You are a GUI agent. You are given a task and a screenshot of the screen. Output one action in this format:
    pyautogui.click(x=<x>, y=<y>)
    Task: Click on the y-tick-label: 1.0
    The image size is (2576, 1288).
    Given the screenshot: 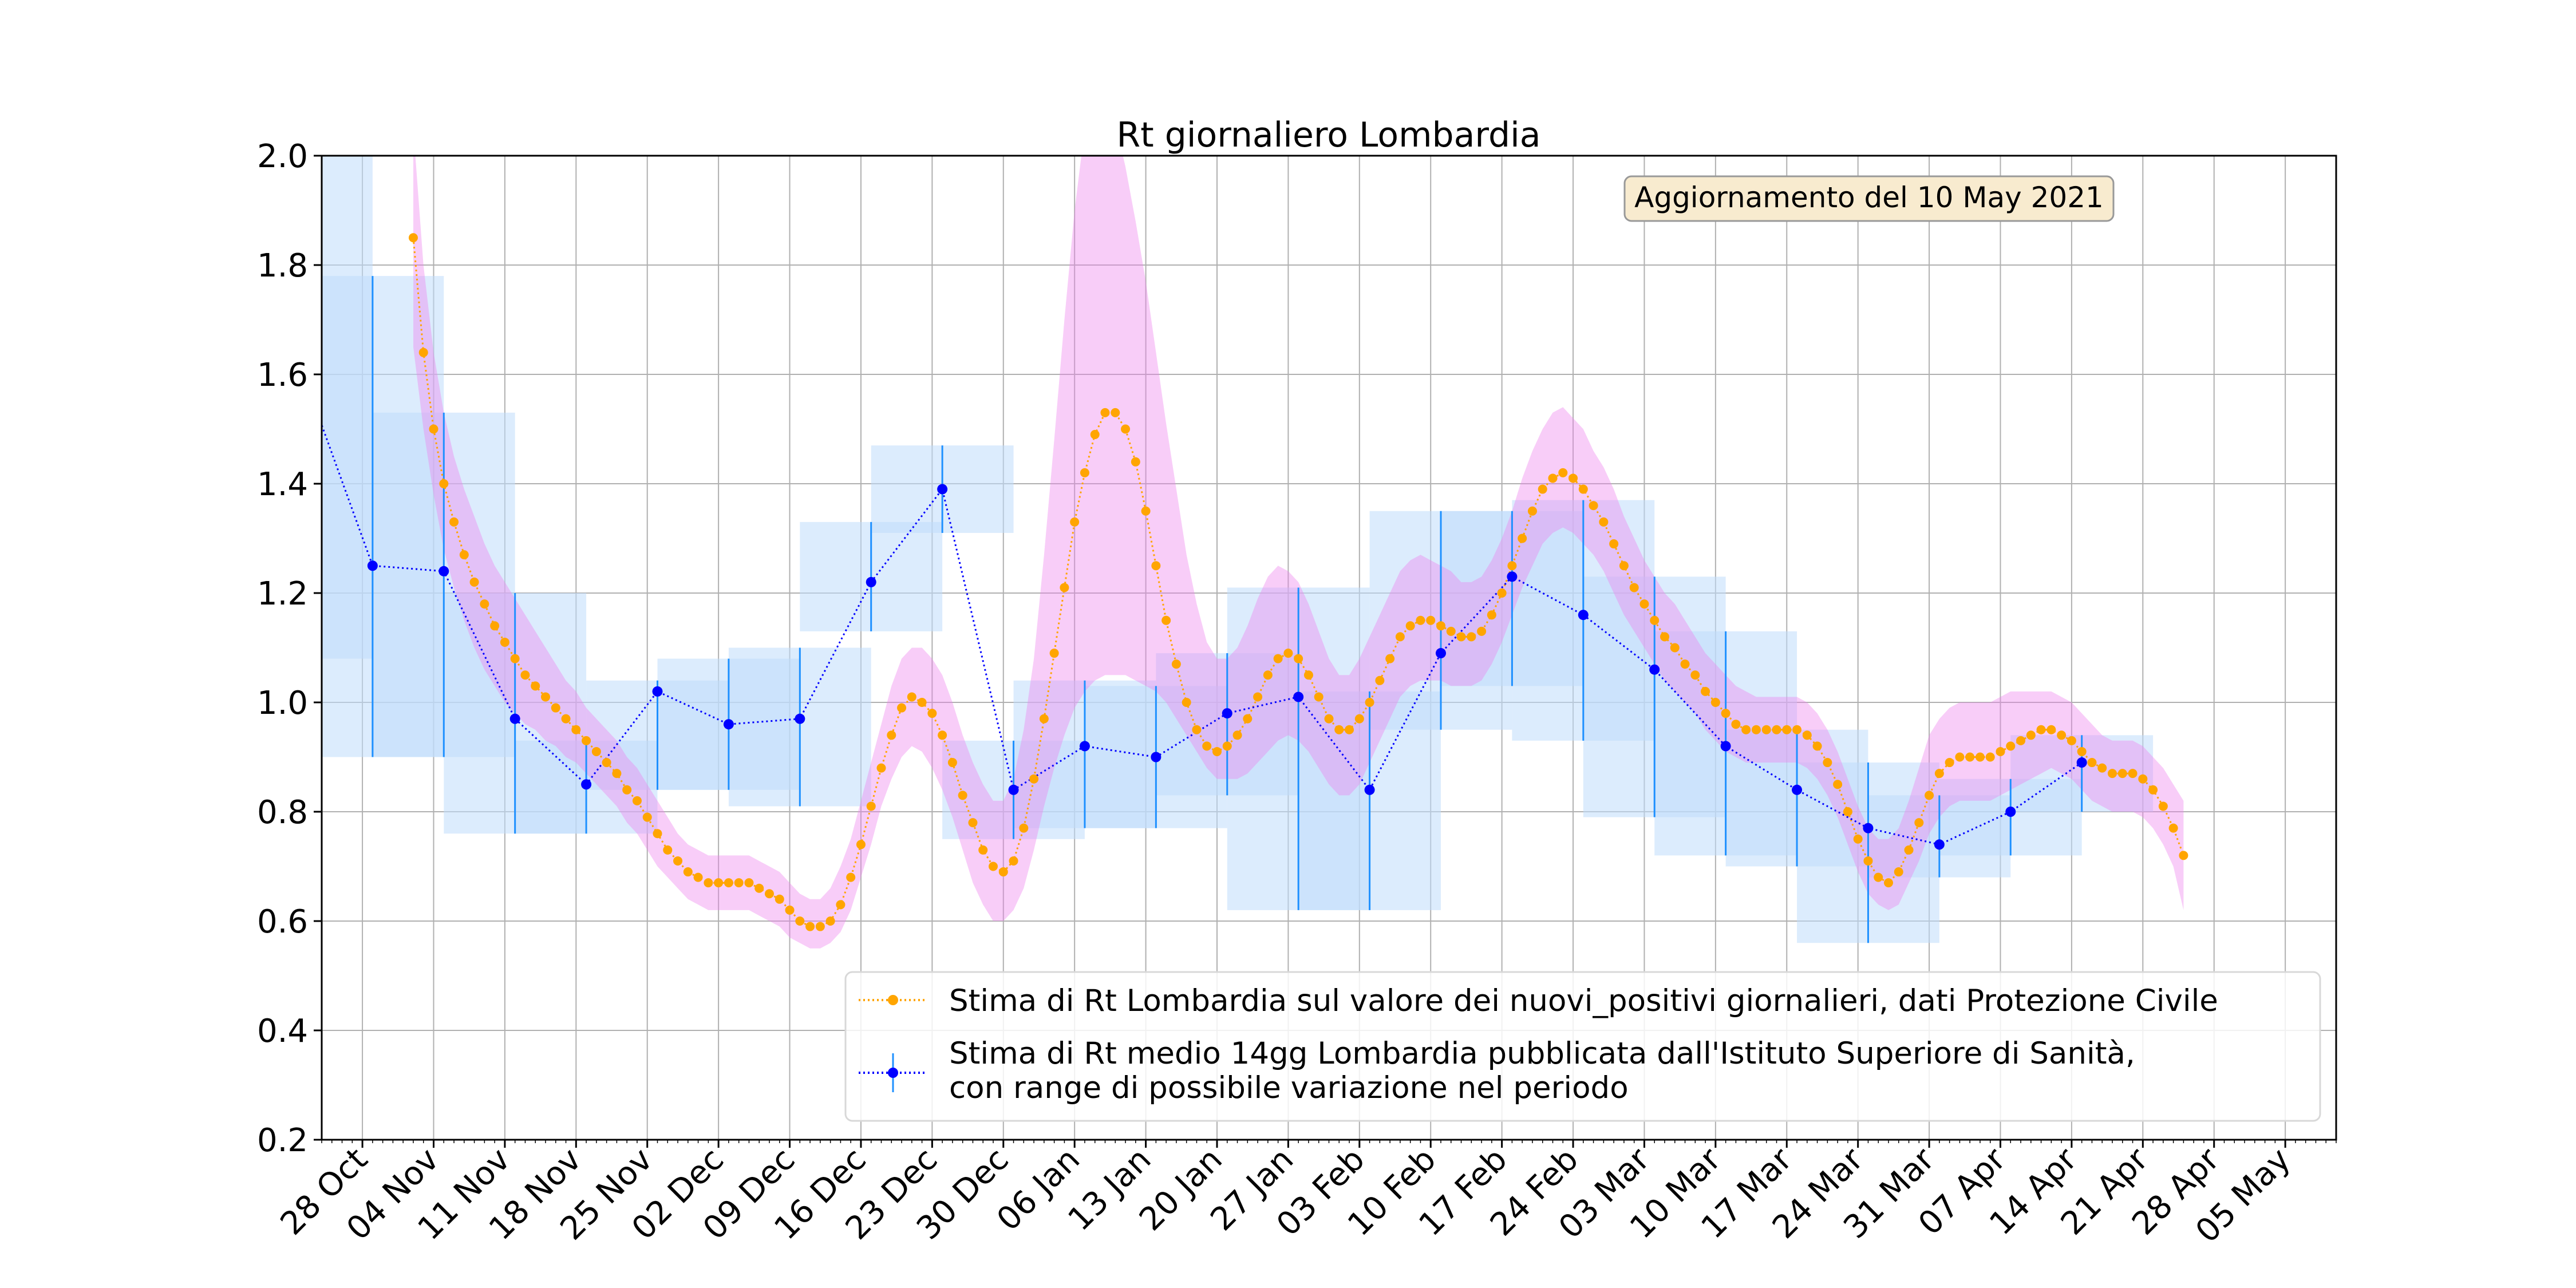 What is the action you would take?
    pyautogui.click(x=282, y=703)
    